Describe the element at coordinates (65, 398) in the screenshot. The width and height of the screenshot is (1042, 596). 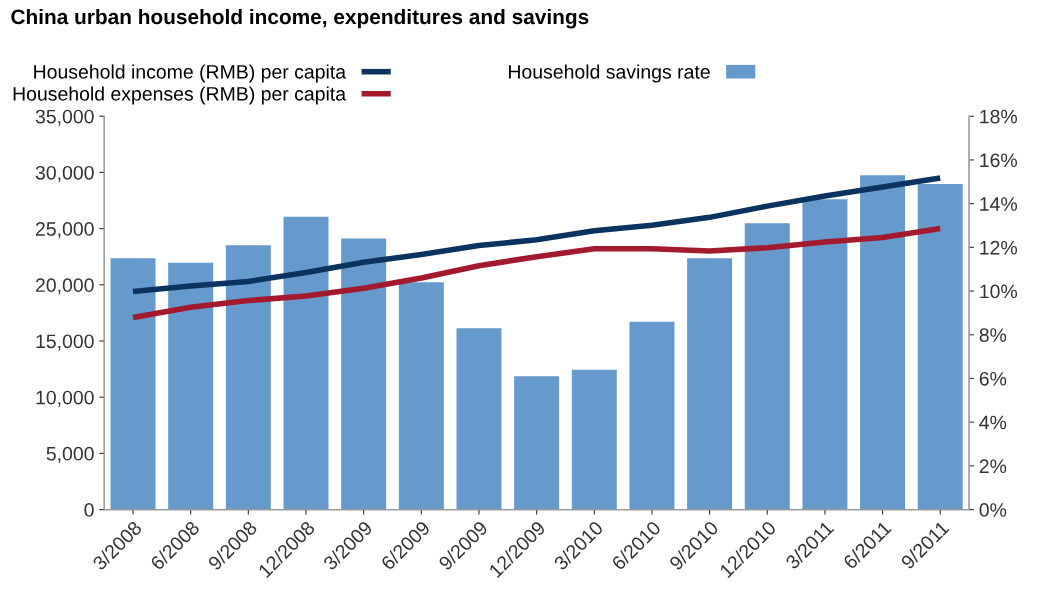
I see `y-tick-label: 10,000` at that location.